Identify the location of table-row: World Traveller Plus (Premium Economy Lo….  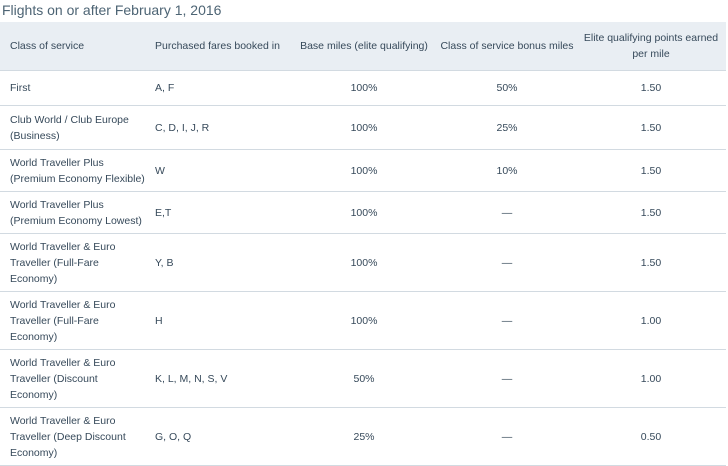
(363, 212).